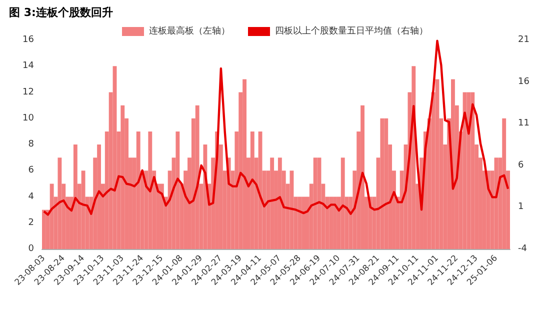  What do you see at coordinates (521, 165) in the screenshot?
I see `y2-tick-label: 6` at bounding box center [521, 165].